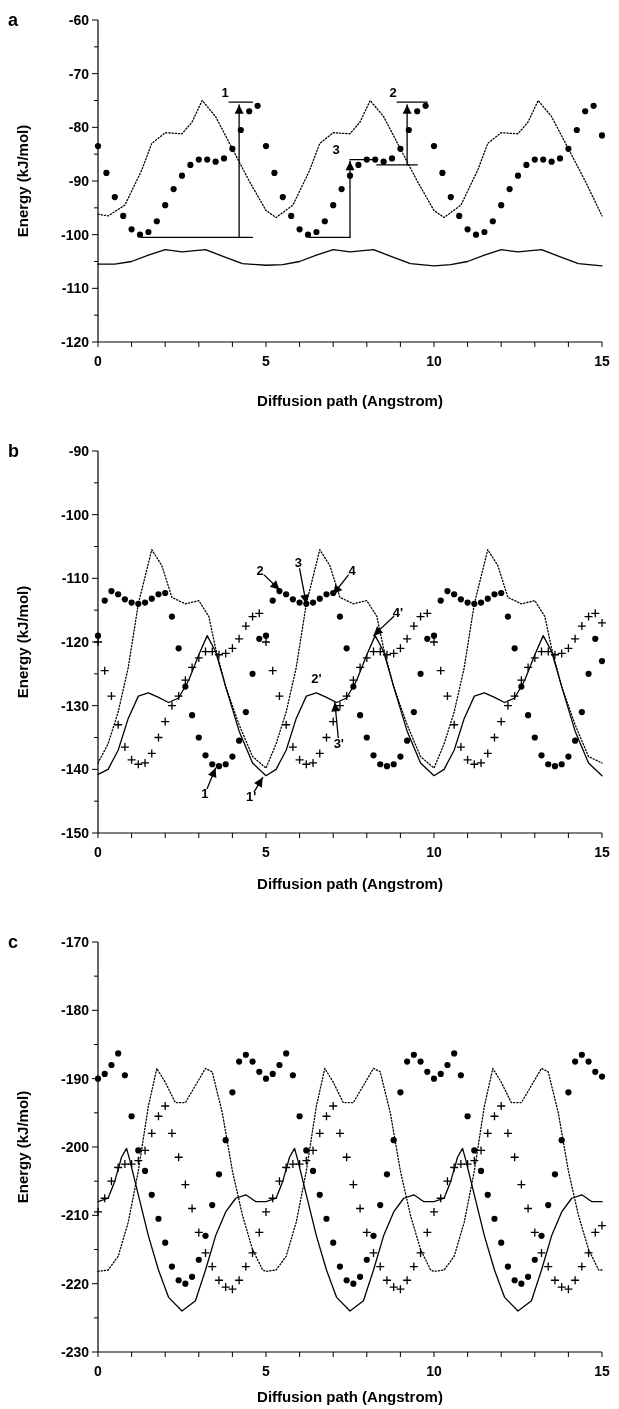 This screenshot has width=619, height=1409. Describe the element at coordinates (316, 679) in the screenshot. I see `annotation: 2'` at that location.